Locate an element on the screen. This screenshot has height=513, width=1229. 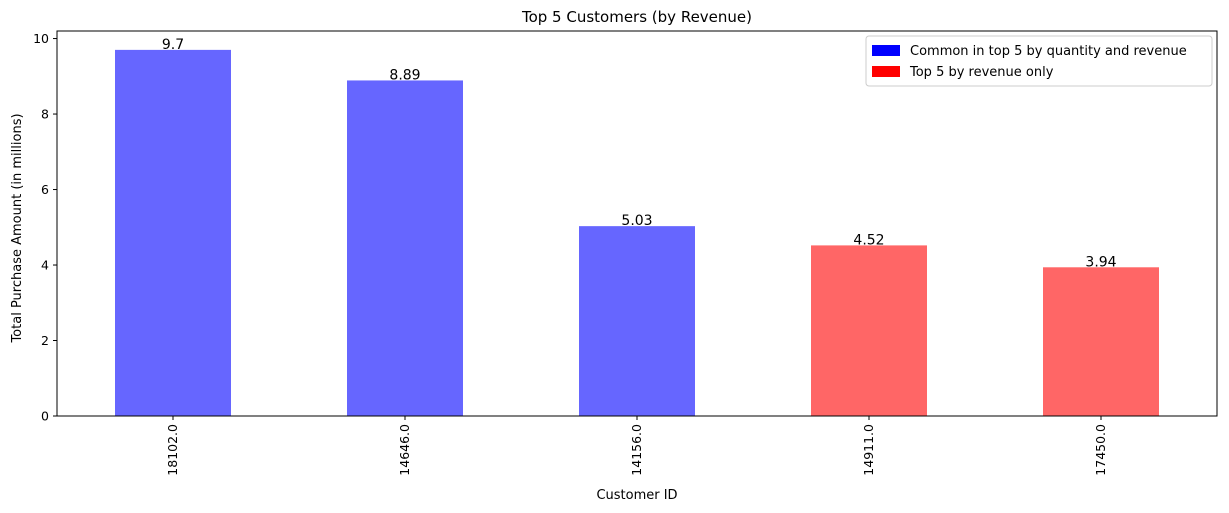
y-tick-label-5: 10 is located at coordinates (41, 38).